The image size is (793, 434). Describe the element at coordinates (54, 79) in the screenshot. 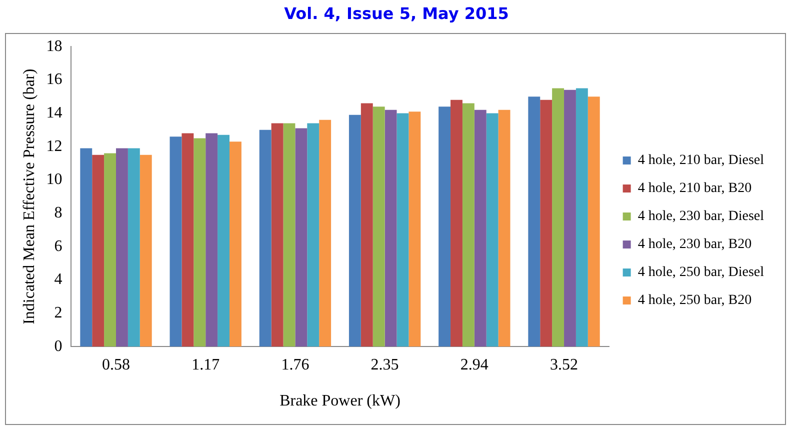

I see `y-tick-label: 16` at that location.